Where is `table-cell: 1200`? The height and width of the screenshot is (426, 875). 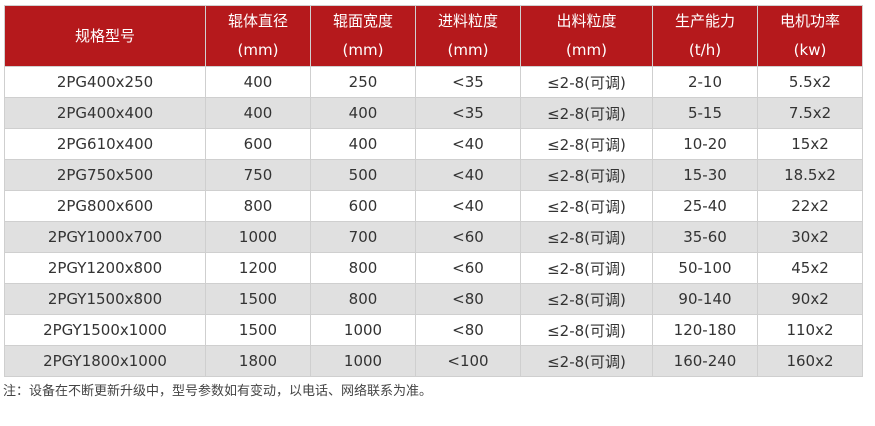
table-cell: 1200 is located at coordinates (258, 268).